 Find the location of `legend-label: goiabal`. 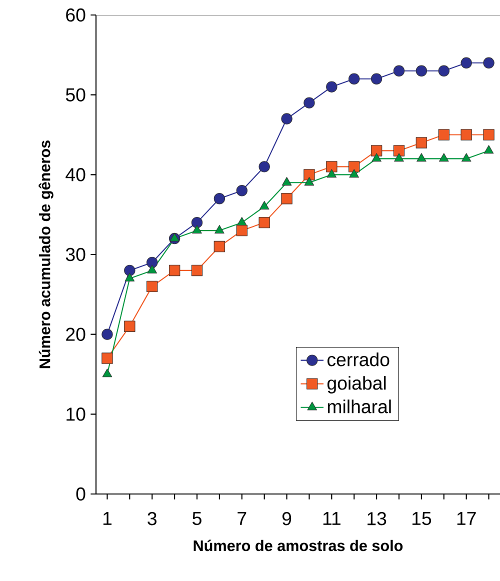

legend-label: goiabal is located at coordinates (356, 385).